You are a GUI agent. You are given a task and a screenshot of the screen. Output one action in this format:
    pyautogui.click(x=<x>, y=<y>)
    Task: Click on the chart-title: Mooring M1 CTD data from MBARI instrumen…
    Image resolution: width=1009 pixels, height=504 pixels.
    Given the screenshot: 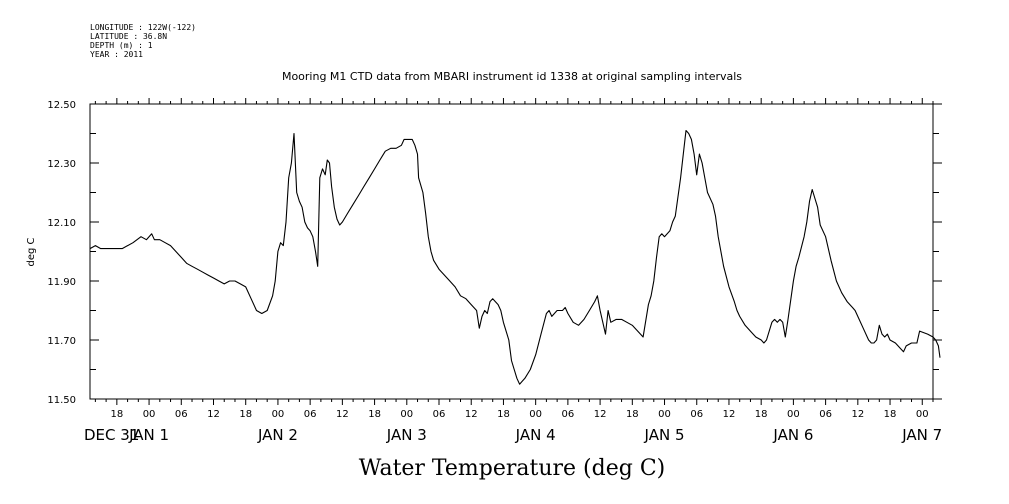 What is the action you would take?
    pyautogui.click(x=512, y=76)
    